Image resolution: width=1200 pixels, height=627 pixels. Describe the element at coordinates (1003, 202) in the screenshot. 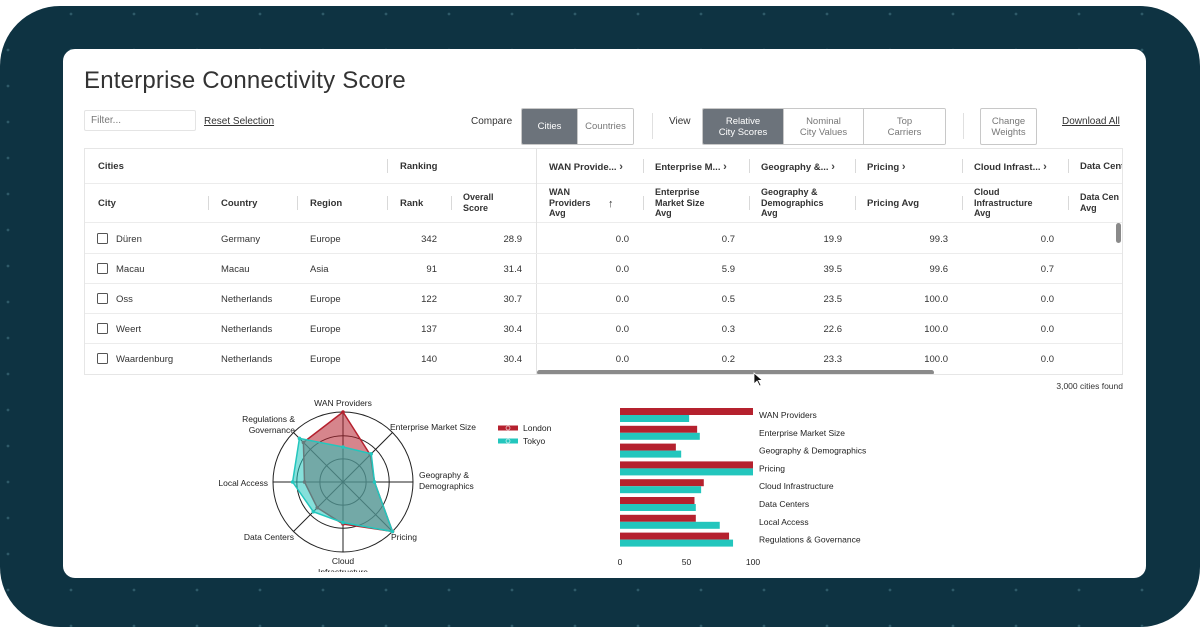

I see `column-header-cloud-infrastructure-avg: Cloud Infrastructure Avg` at that location.